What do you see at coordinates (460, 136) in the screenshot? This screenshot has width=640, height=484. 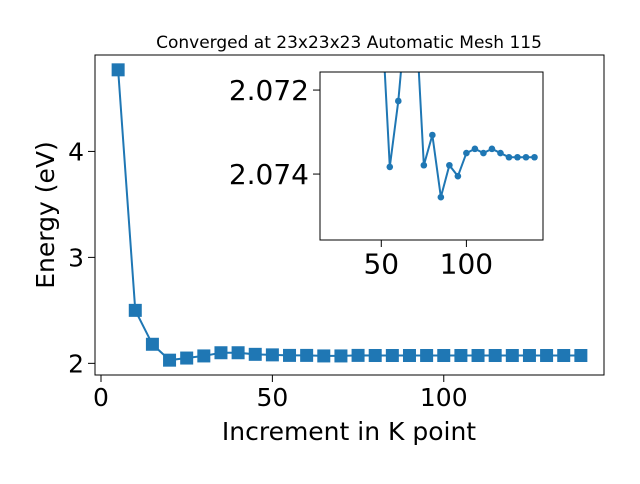 I see `plot-area` at bounding box center [460, 136].